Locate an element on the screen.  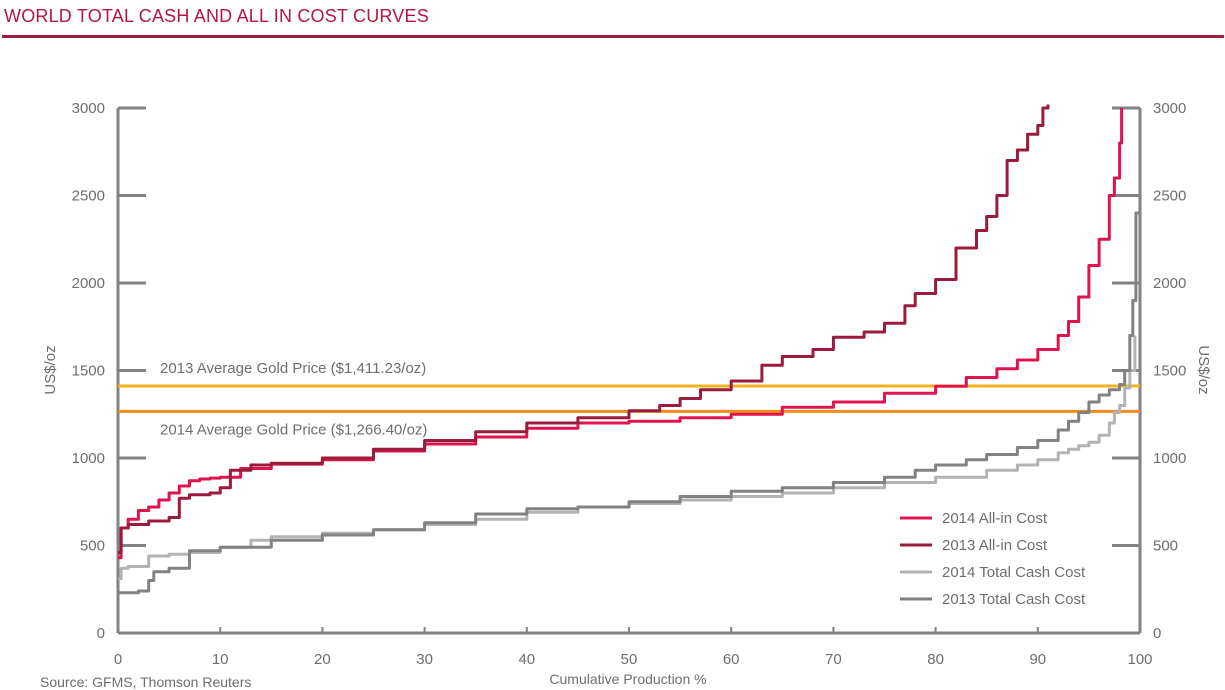
x-tick-label: 20 is located at coordinates (322, 659).